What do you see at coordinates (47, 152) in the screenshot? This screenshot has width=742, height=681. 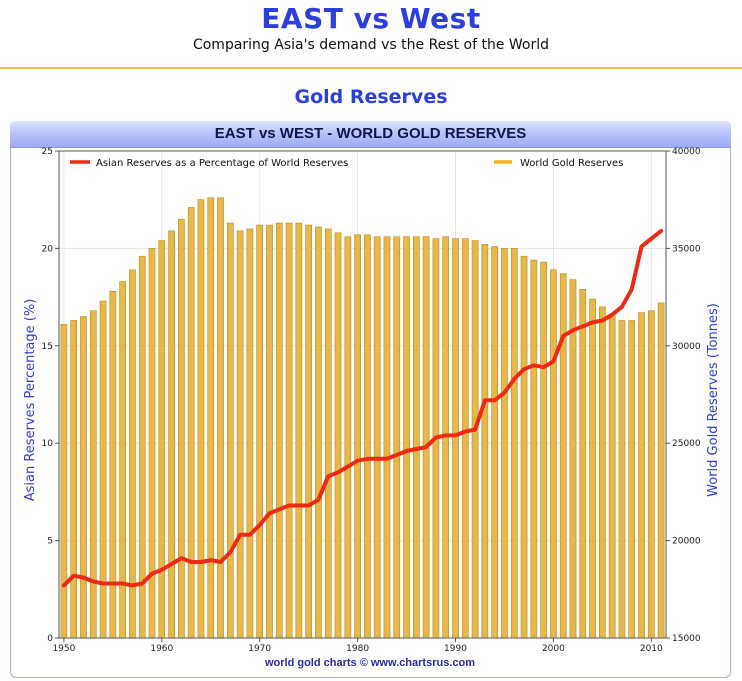 I see `y-left-tick-label: 25` at bounding box center [47, 152].